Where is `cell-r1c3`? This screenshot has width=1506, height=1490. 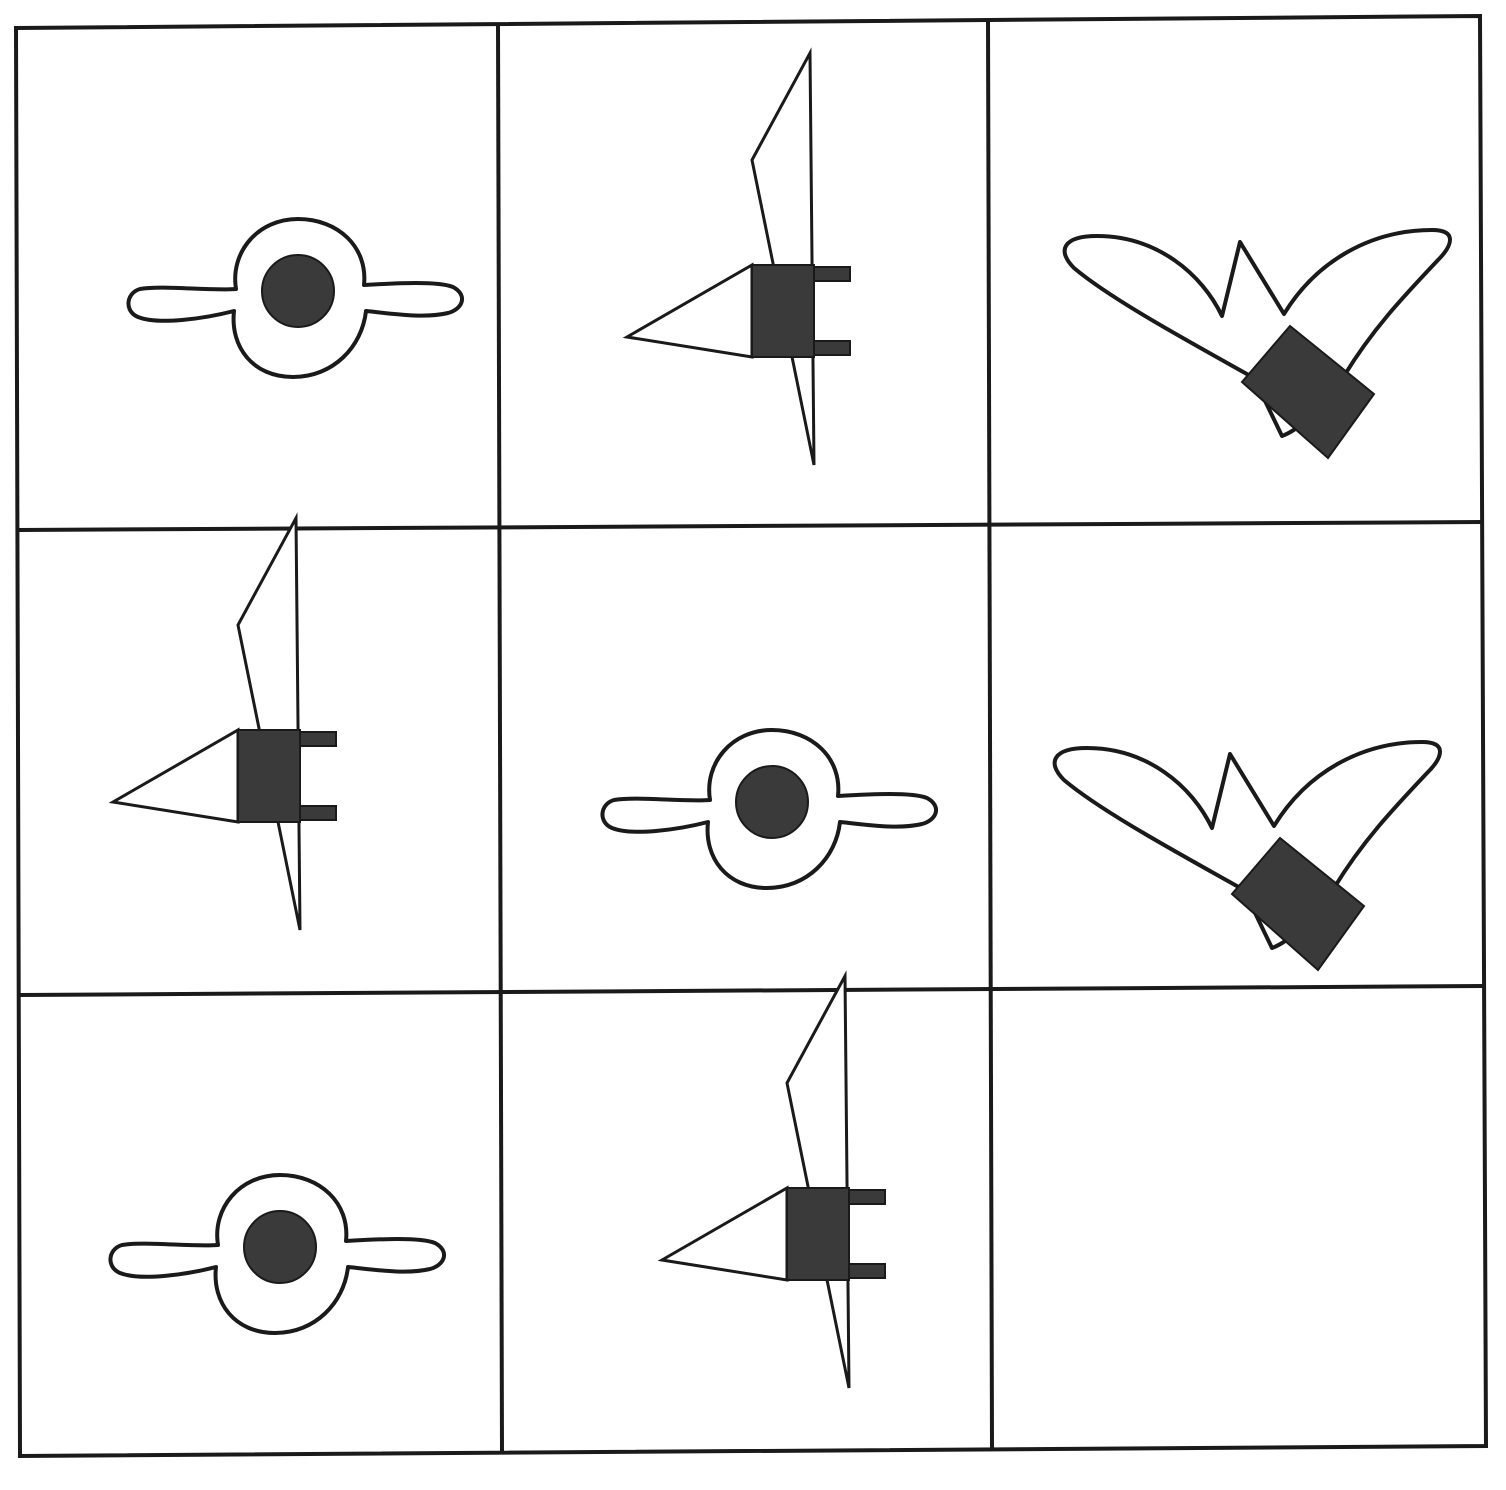
cell-r1c3 is located at coordinates (1257, 344).